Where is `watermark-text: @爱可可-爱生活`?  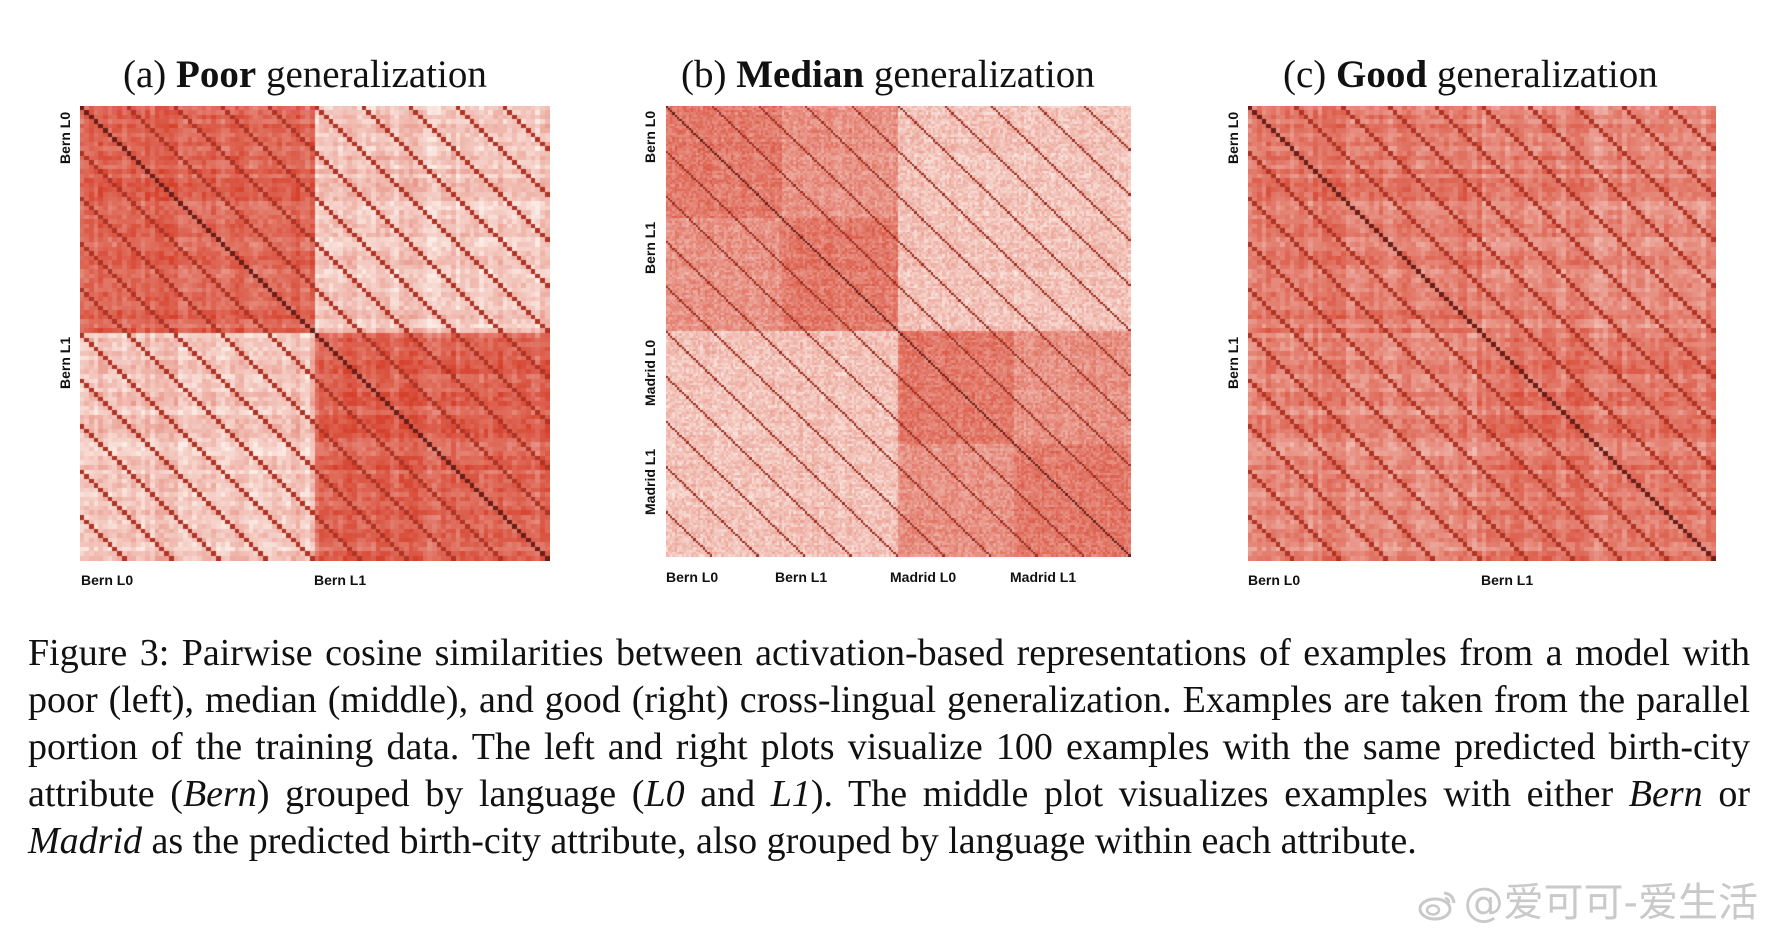 watermark-text: @爱可可-爱生活 is located at coordinates (1610, 903).